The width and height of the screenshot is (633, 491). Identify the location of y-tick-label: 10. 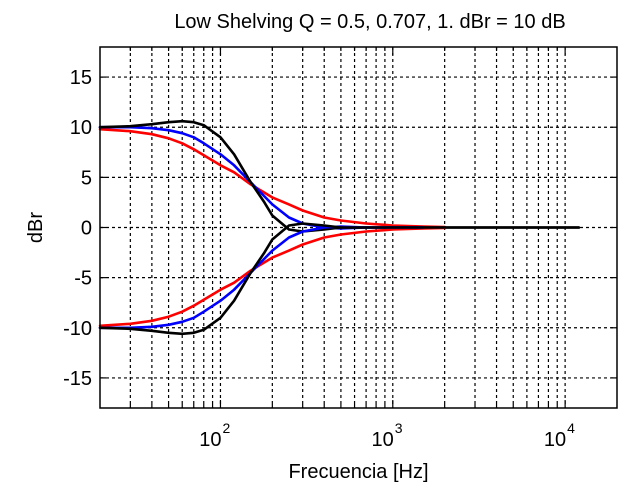
(81, 128).